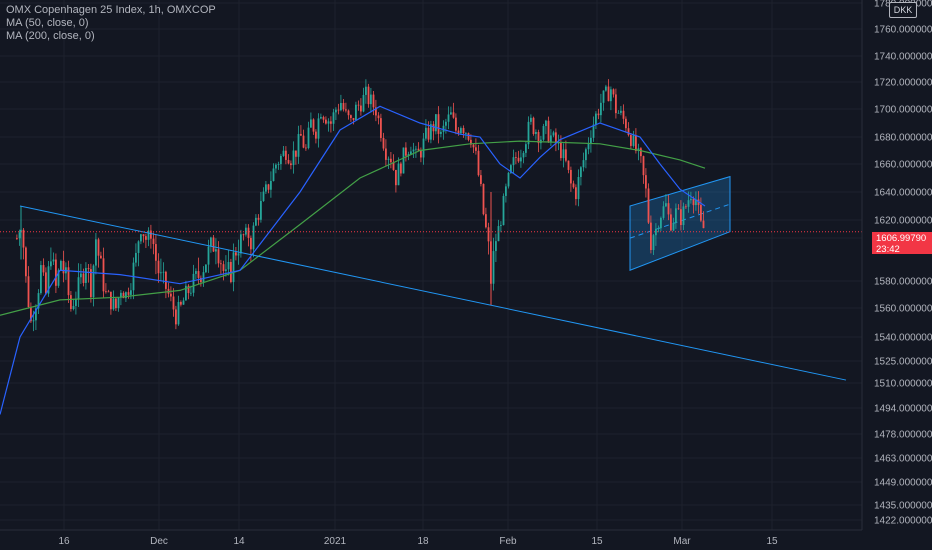 This screenshot has width=932, height=550. I want to click on price-tick-label: 1560.000000, so click(903, 309).